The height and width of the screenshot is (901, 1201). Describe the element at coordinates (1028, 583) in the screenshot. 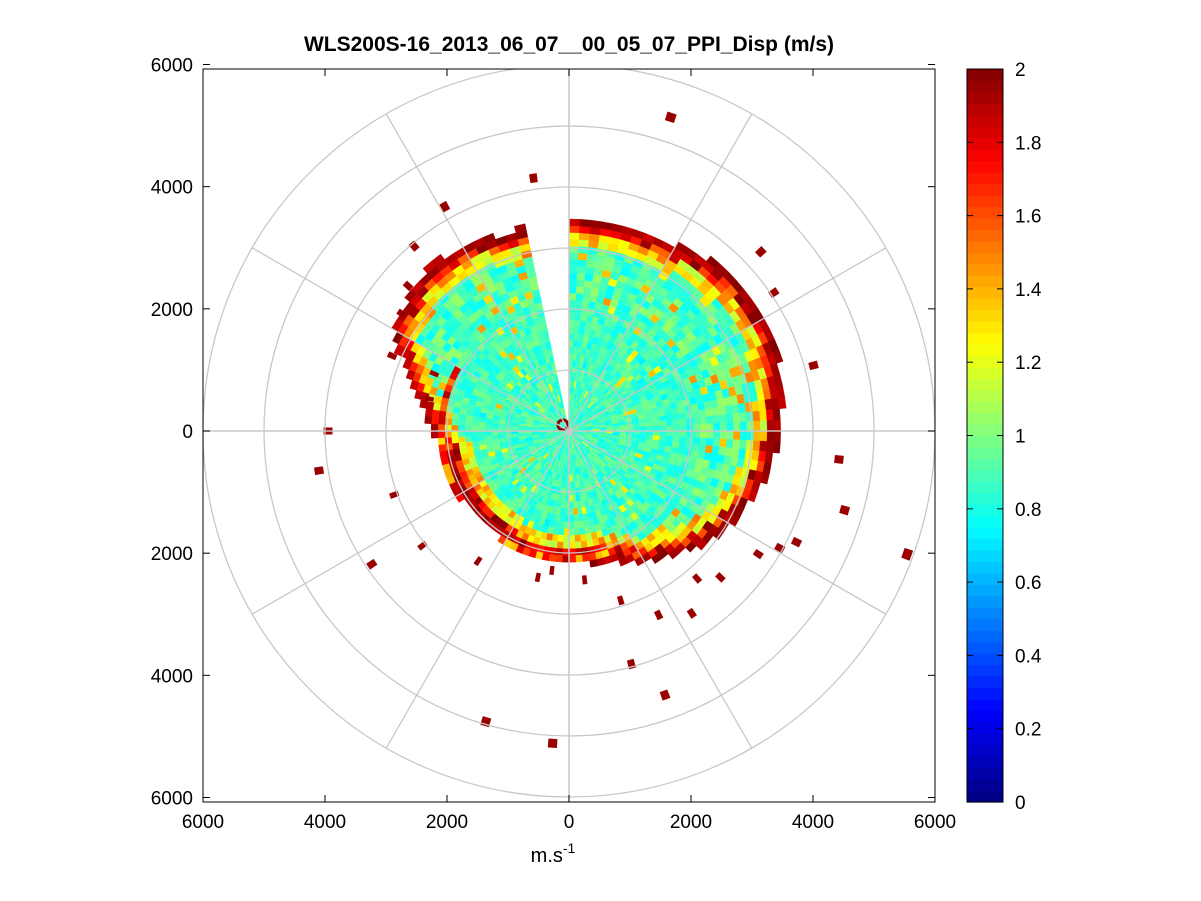

I see `colorbar-tick-label: 0.6` at that location.